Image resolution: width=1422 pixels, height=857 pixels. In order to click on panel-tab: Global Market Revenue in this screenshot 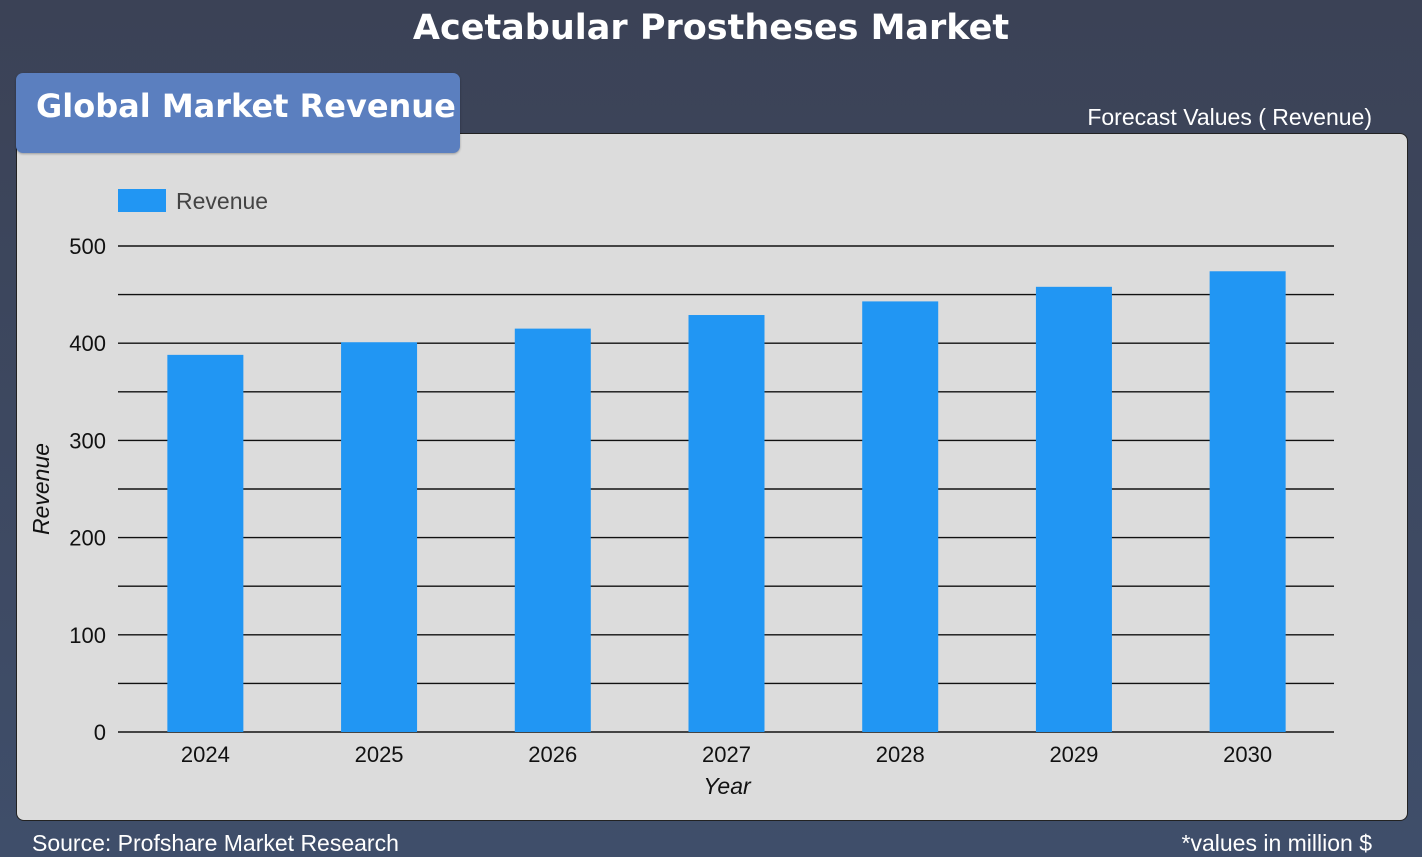, I will do `click(238, 113)`.